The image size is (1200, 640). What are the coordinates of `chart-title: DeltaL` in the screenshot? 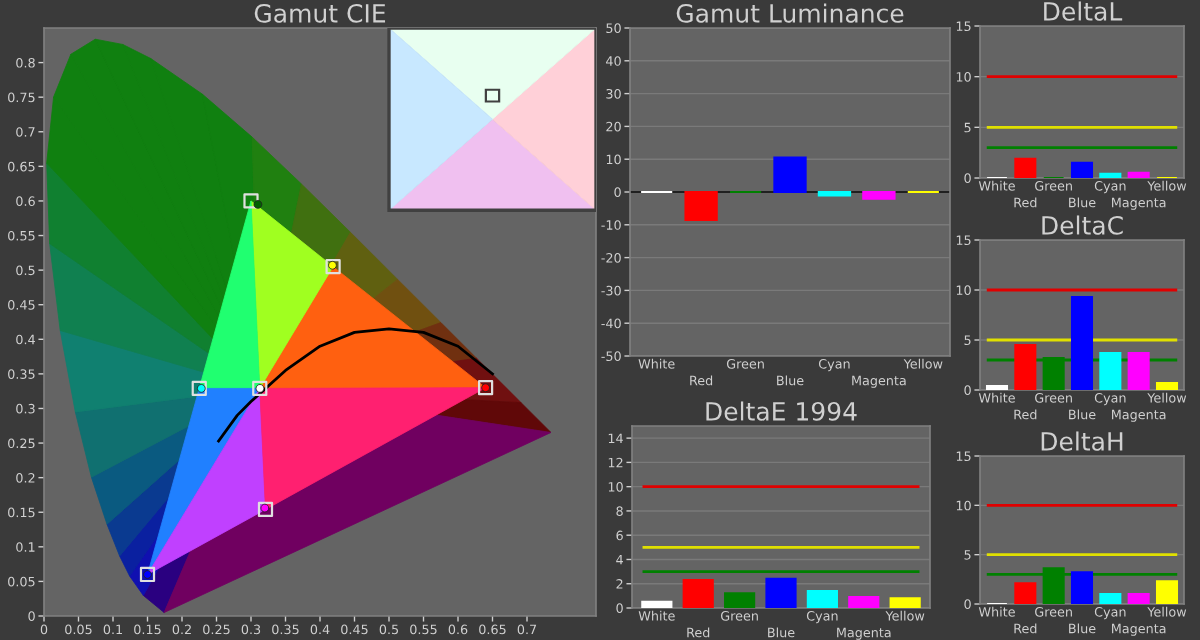 It's located at (1083, 11).